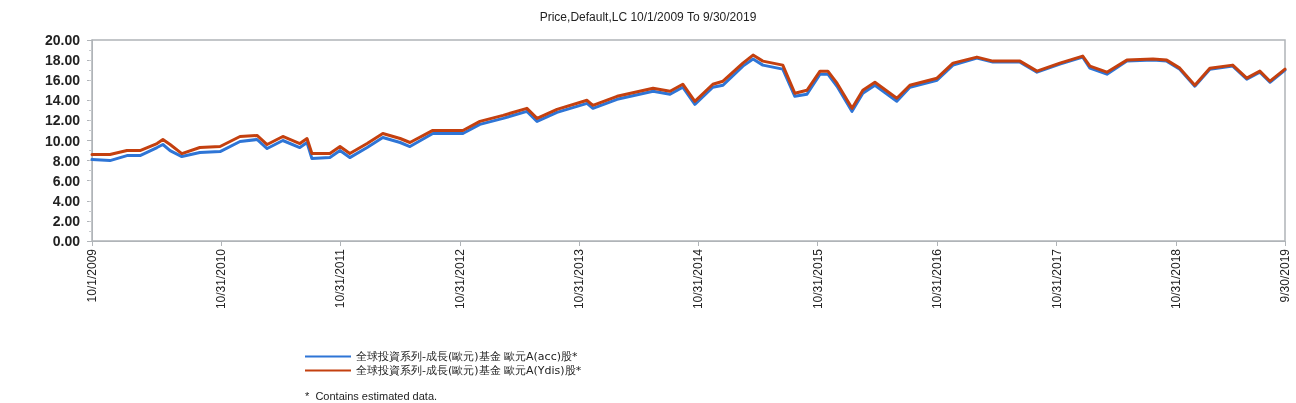 Image resolution: width=1296 pixels, height=403 pixels. I want to click on y-tick-label: 20.00, so click(62, 40).